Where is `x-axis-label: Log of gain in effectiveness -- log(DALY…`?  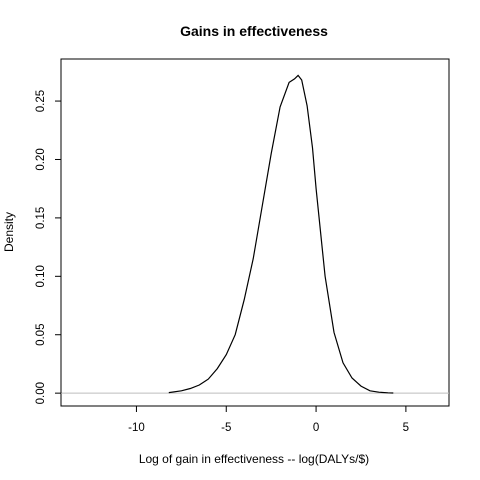
x-axis-label: Log of gain in effectiveness -- log(DALY… is located at coordinates (254, 459).